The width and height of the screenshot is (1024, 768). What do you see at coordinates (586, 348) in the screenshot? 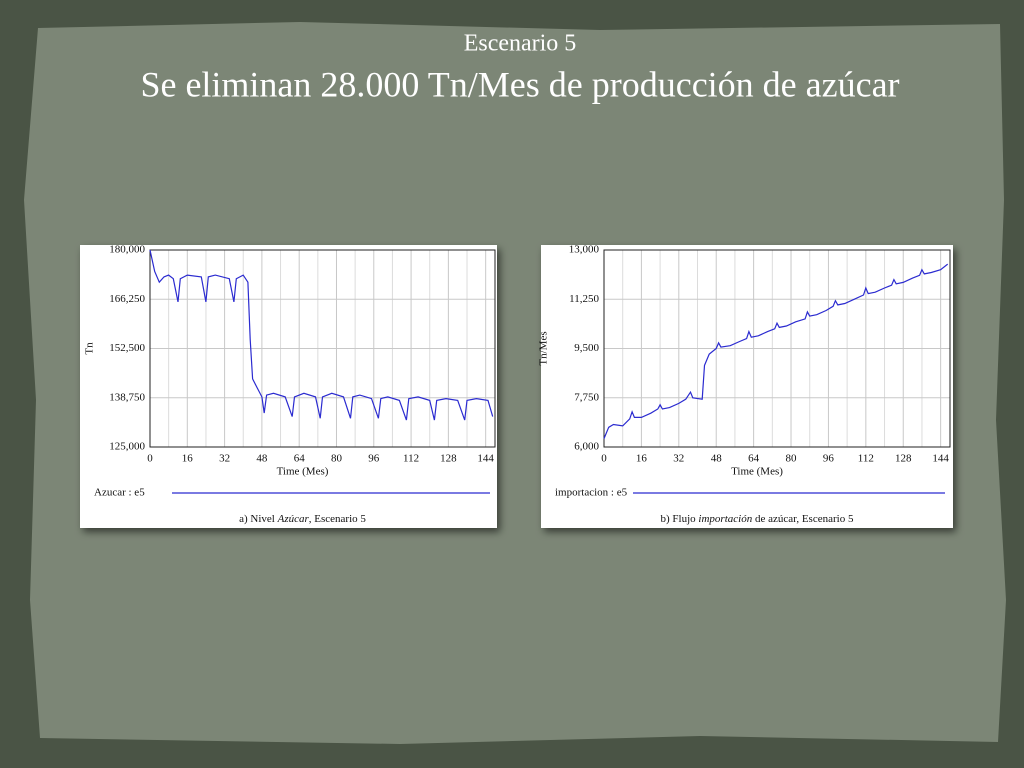
I see `y-tick-label: 9,500` at bounding box center [586, 348].